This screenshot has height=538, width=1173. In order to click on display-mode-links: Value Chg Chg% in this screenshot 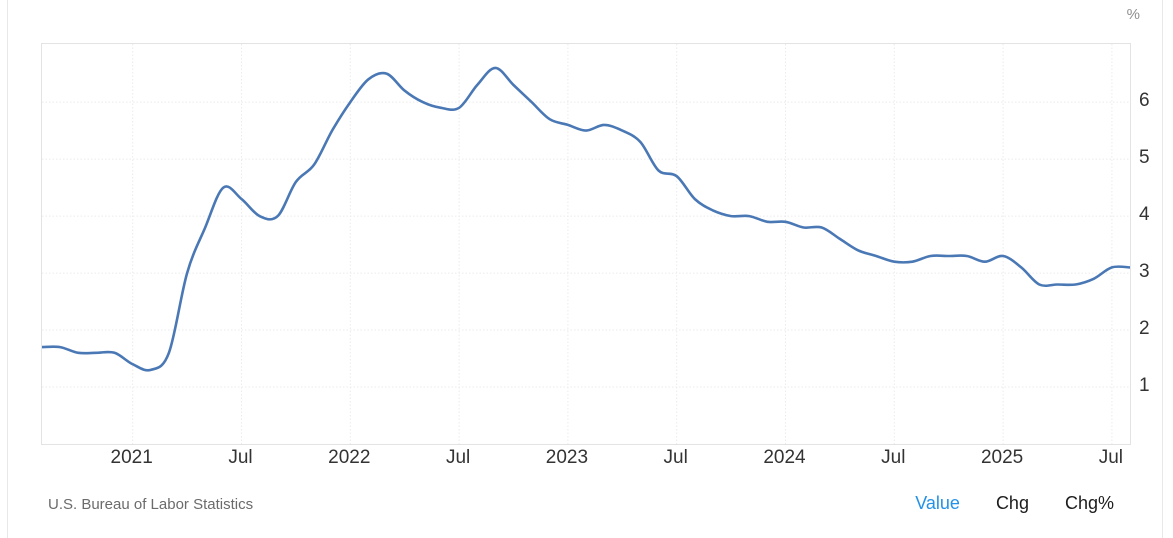, I will do `click(1014, 503)`.